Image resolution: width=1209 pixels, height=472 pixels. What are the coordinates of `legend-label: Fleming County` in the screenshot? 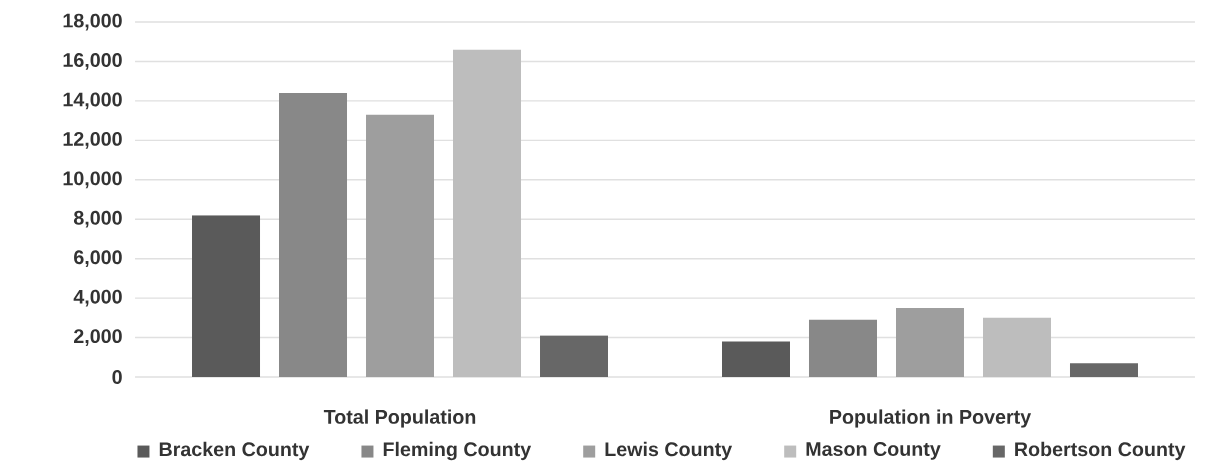 It's located at (457, 451).